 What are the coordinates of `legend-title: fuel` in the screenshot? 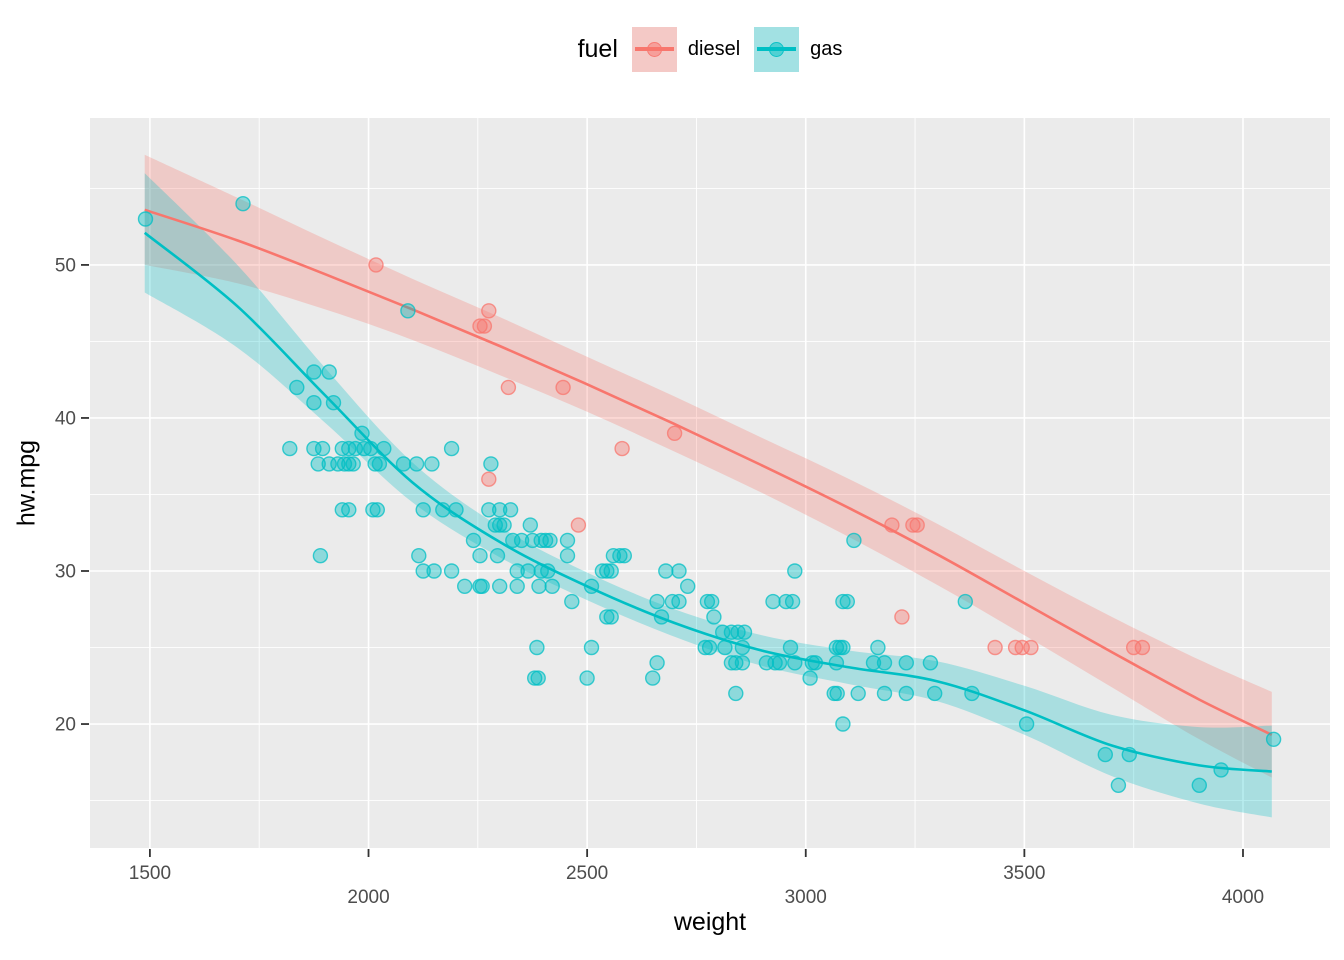 It's located at (597, 48).